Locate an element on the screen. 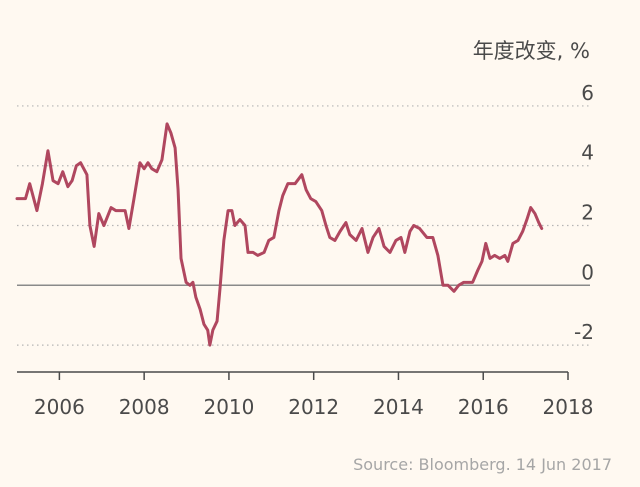  y-tick-label: 0 is located at coordinates (587, 272).